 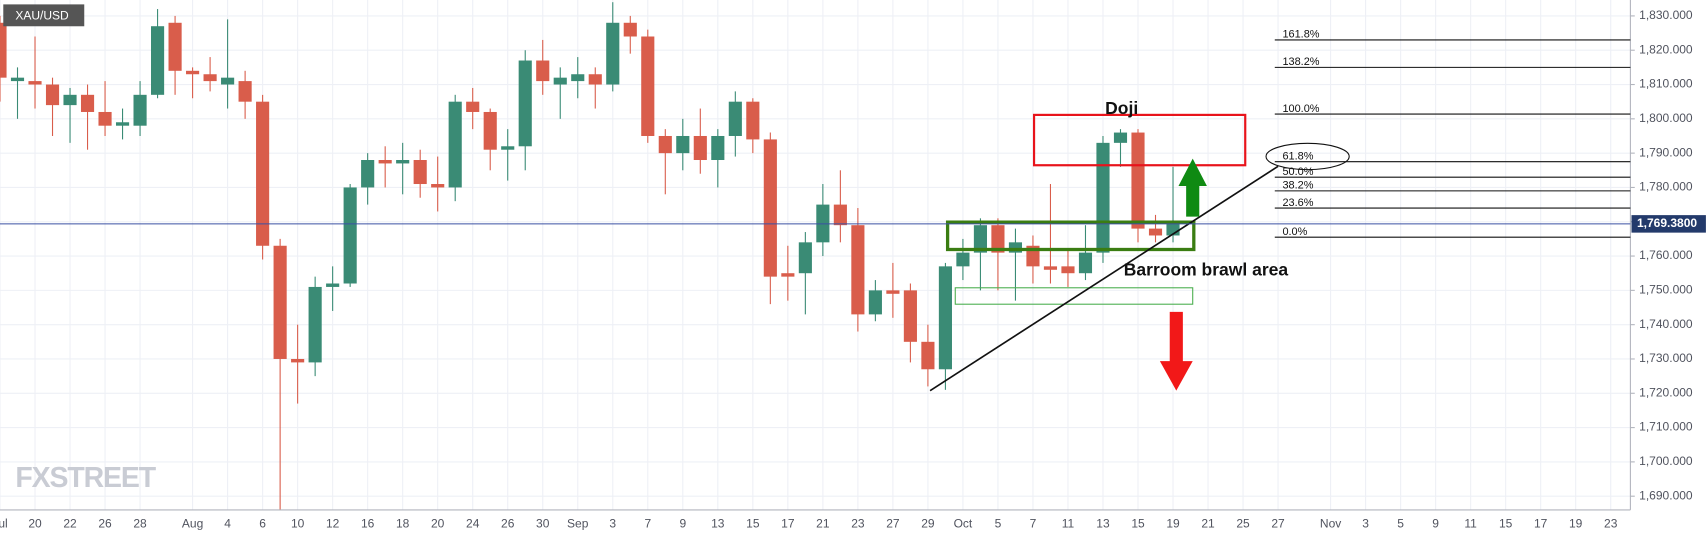 I want to click on up-arrow, so click(x=1192, y=187).